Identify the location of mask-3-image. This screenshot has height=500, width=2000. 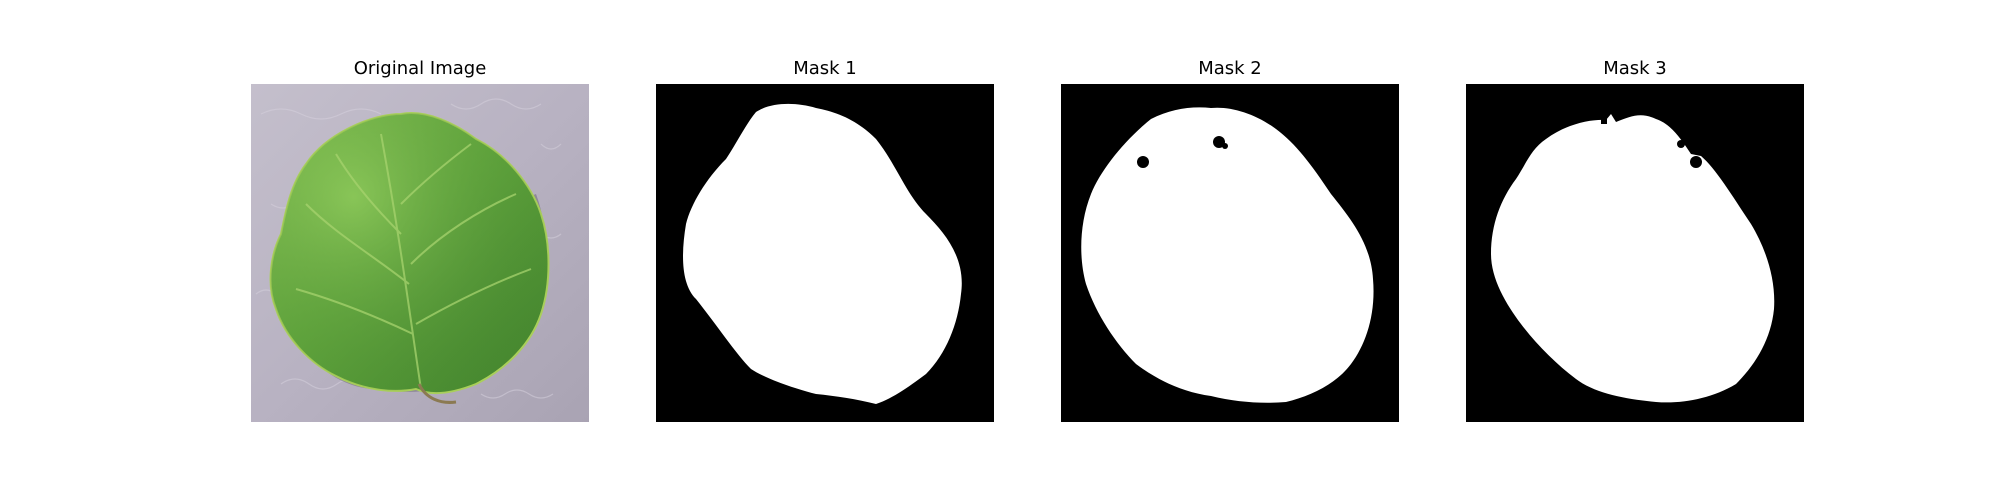
(1635, 253).